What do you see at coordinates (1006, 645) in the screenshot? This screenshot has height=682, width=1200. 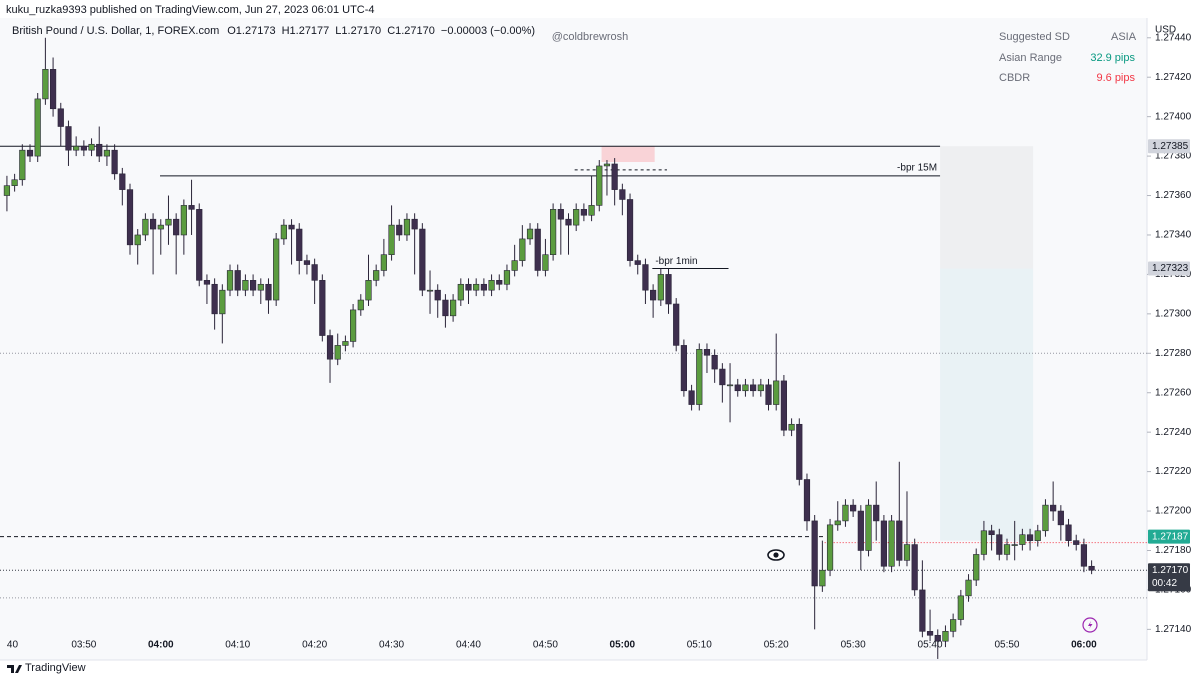 I see `x-tick-label: 05:50` at bounding box center [1006, 645].